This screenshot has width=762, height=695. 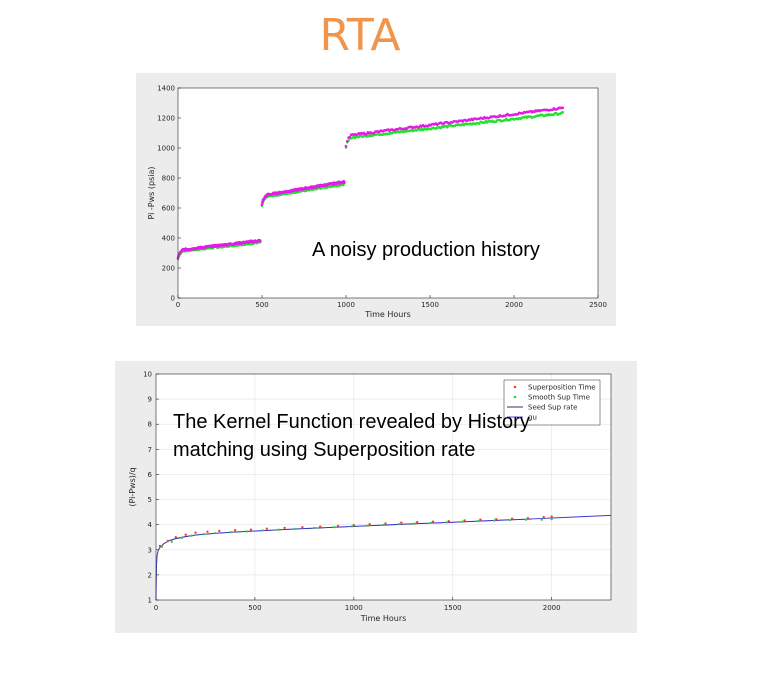 I want to click on superposition-time-series, so click(x=355, y=531).